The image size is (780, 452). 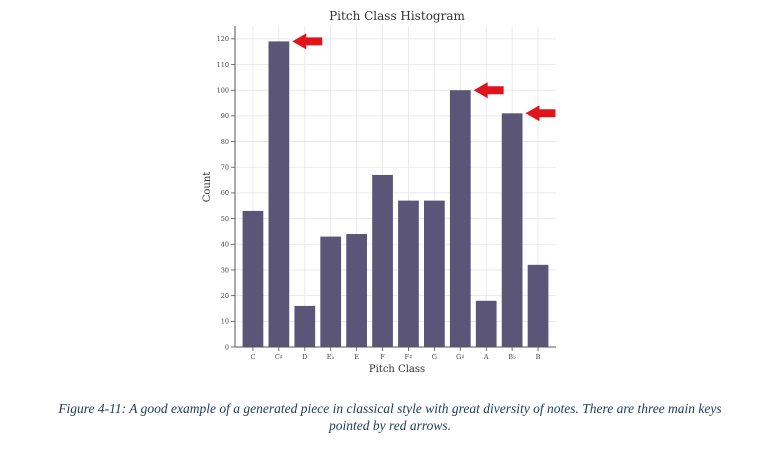 What do you see at coordinates (207, 187) in the screenshot?
I see `y-axis-label: Count` at bounding box center [207, 187].